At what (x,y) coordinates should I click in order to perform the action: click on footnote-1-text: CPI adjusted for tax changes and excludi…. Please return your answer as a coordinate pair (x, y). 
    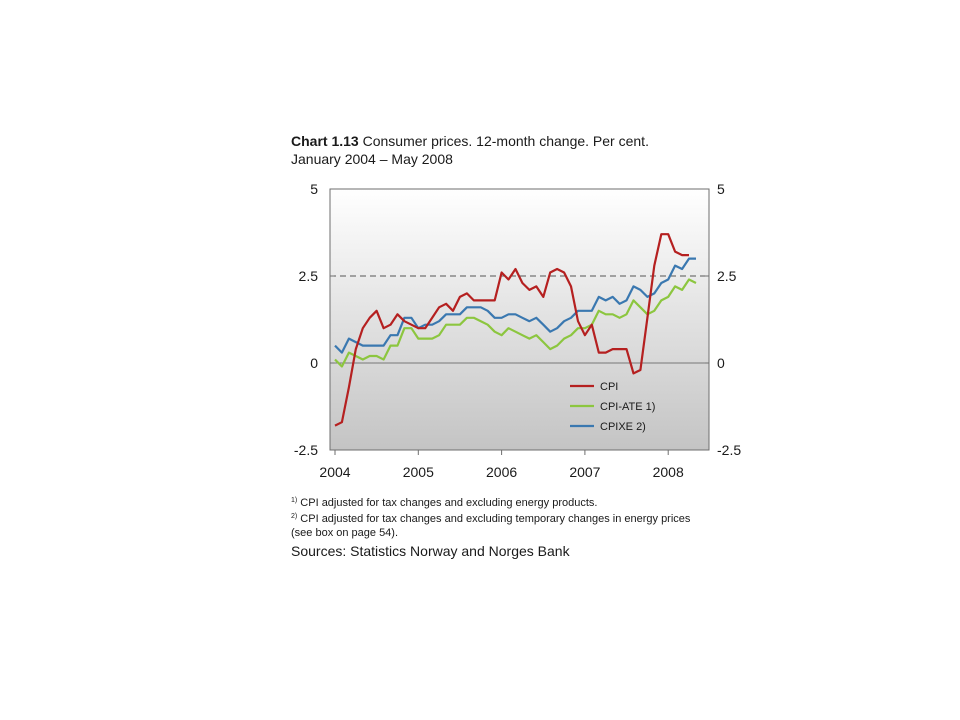
    Looking at the image, I should click on (449, 503).